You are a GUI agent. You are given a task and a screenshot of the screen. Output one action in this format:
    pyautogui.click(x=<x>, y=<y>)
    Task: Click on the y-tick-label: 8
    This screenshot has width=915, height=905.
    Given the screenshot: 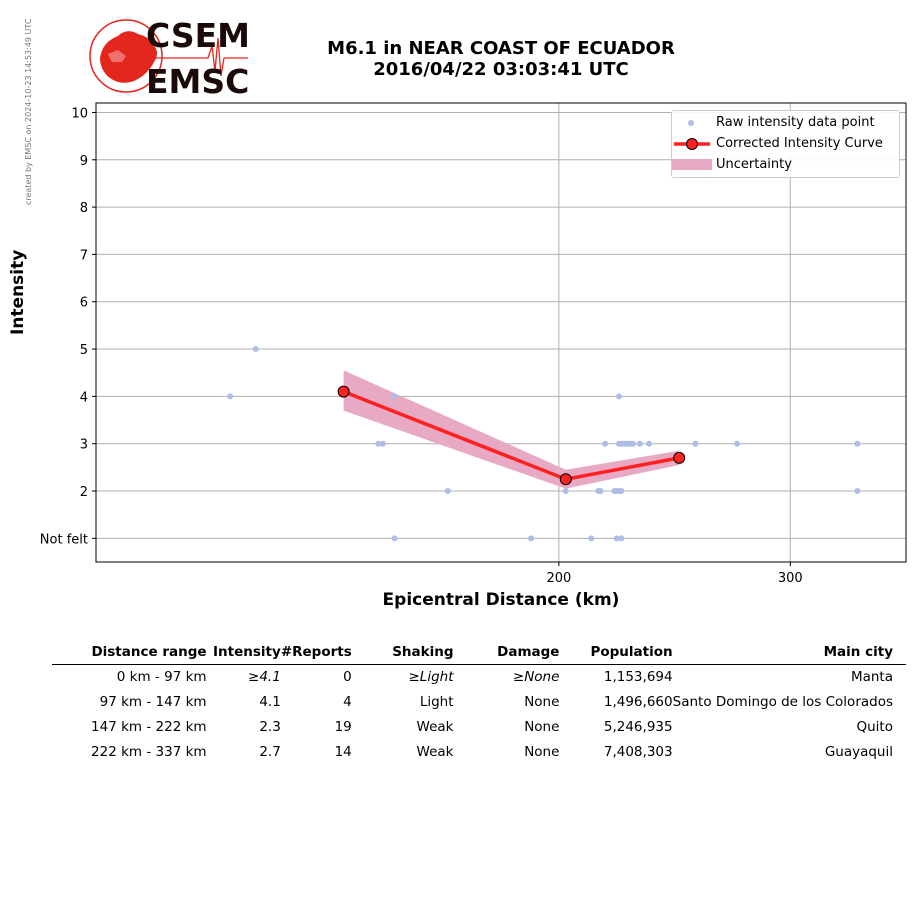 What is the action you would take?
    pyautogui.click(x=84, y=208)
    